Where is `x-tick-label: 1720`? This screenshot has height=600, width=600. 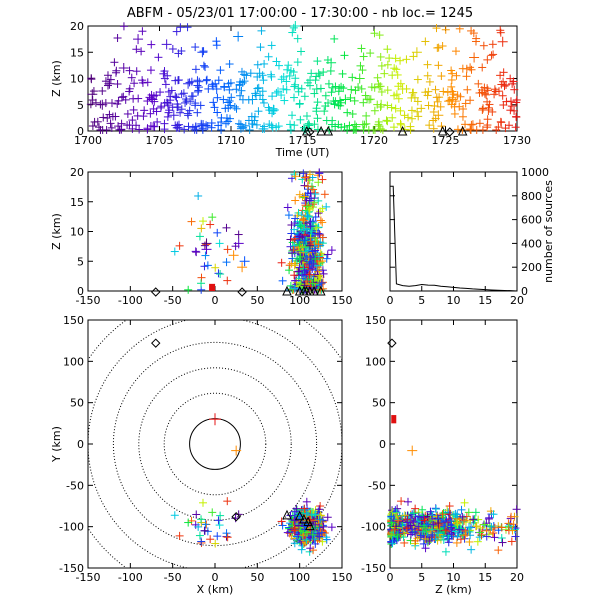
x-tick-label: 1720 is located at coordinates (374, 140).